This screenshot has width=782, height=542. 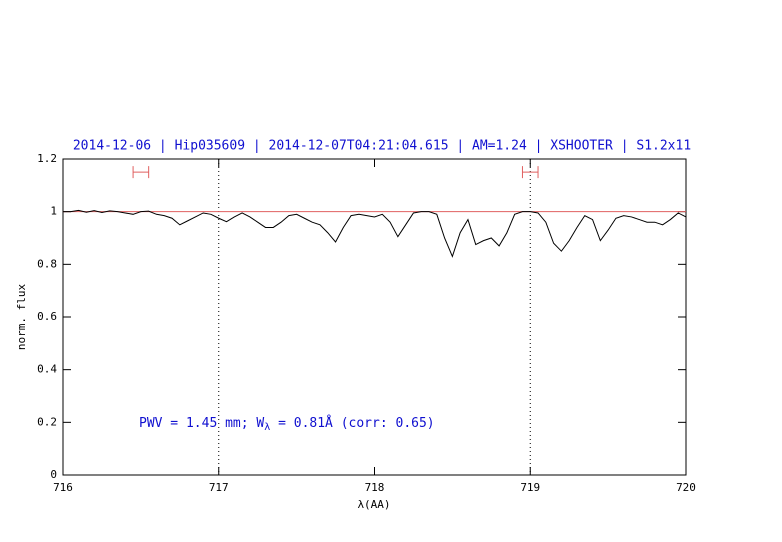 I want to click on x-axis-label: λ(AA), so click(x=373, y=504).